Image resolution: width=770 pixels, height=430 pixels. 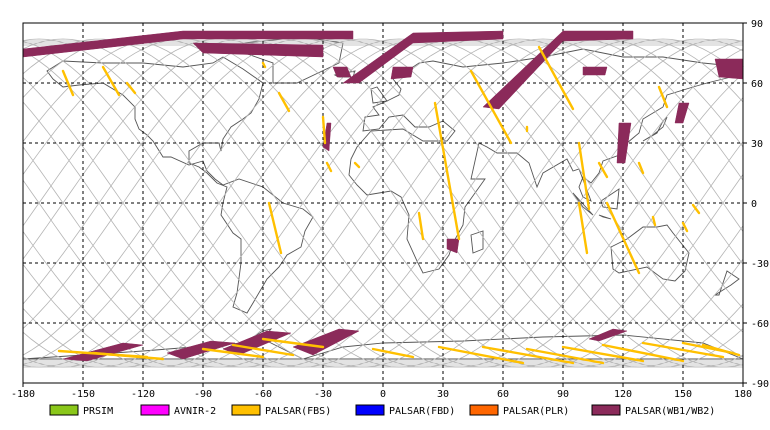 I want to click on y-tick-label: 90, so click(x=757, y=24).